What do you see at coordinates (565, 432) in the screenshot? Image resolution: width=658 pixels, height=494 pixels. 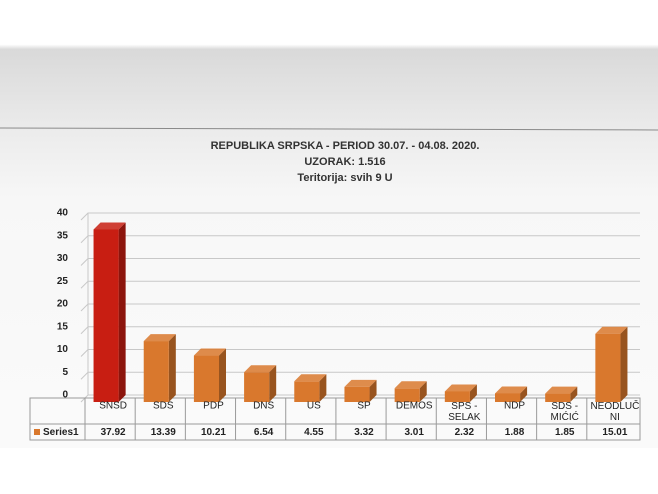 I see `value-label: 1.85` at bounding box center [565, 432].